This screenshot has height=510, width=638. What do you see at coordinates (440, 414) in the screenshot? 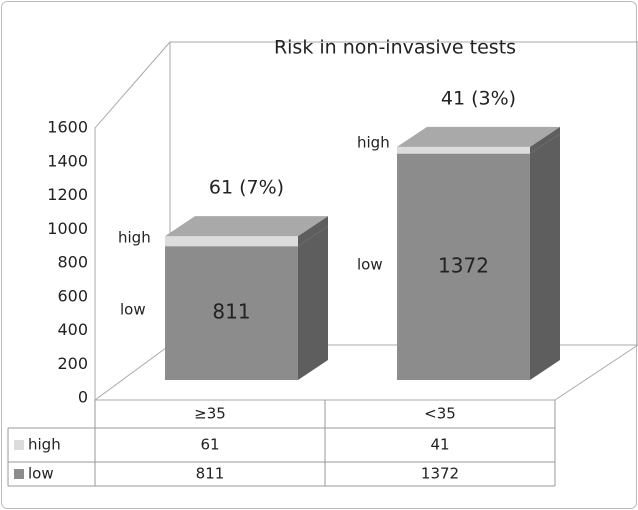
I see `table-header: <35` at bounding box center [440, 414].